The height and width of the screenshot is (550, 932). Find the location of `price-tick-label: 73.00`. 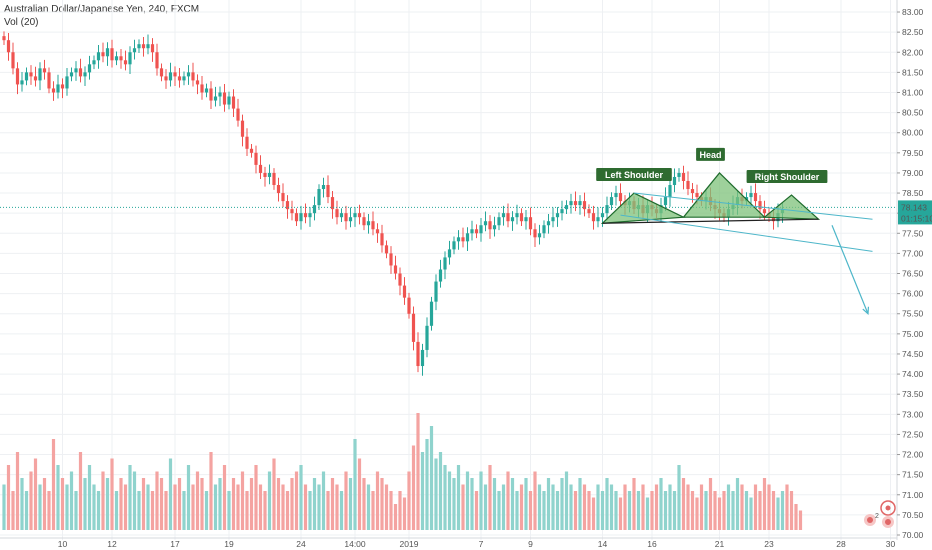

price-tick-label: 73.00 is located at coordinates (913, 414).